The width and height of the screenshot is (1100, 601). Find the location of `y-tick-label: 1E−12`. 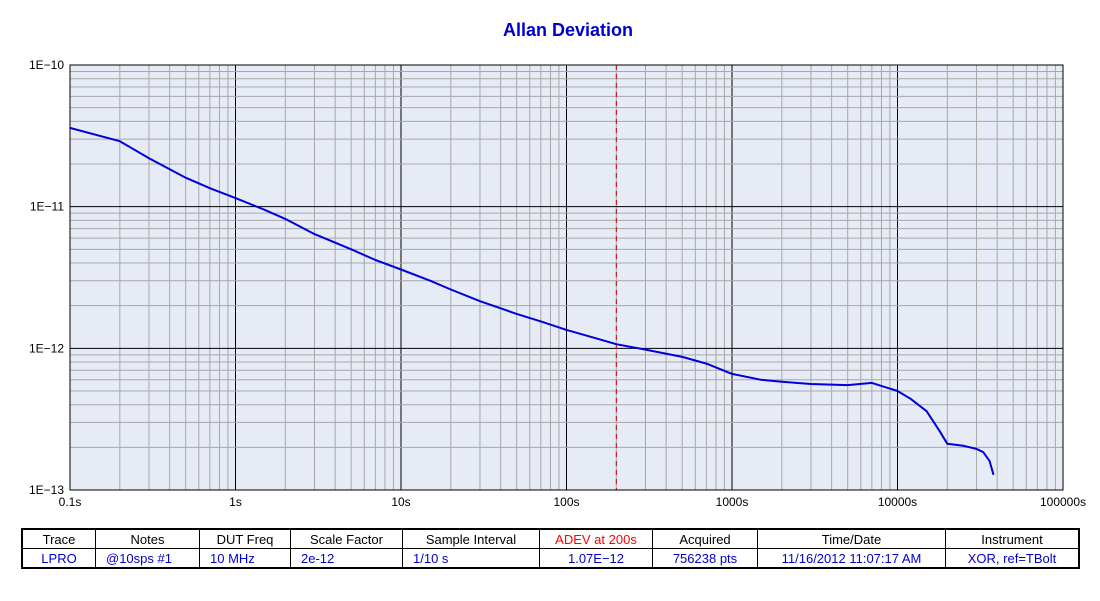

y-tick-label: 1E−12 is located at coordinates (46, 348).